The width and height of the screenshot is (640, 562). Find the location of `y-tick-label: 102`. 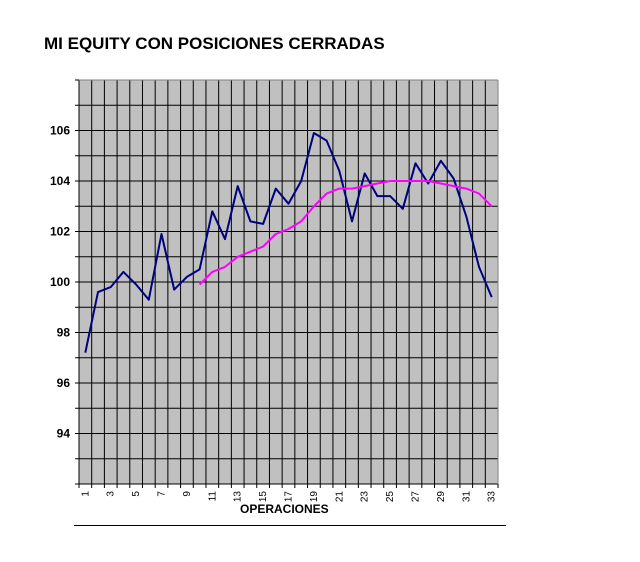

y-tick-label: 102 is located at coordinates (60, 232).